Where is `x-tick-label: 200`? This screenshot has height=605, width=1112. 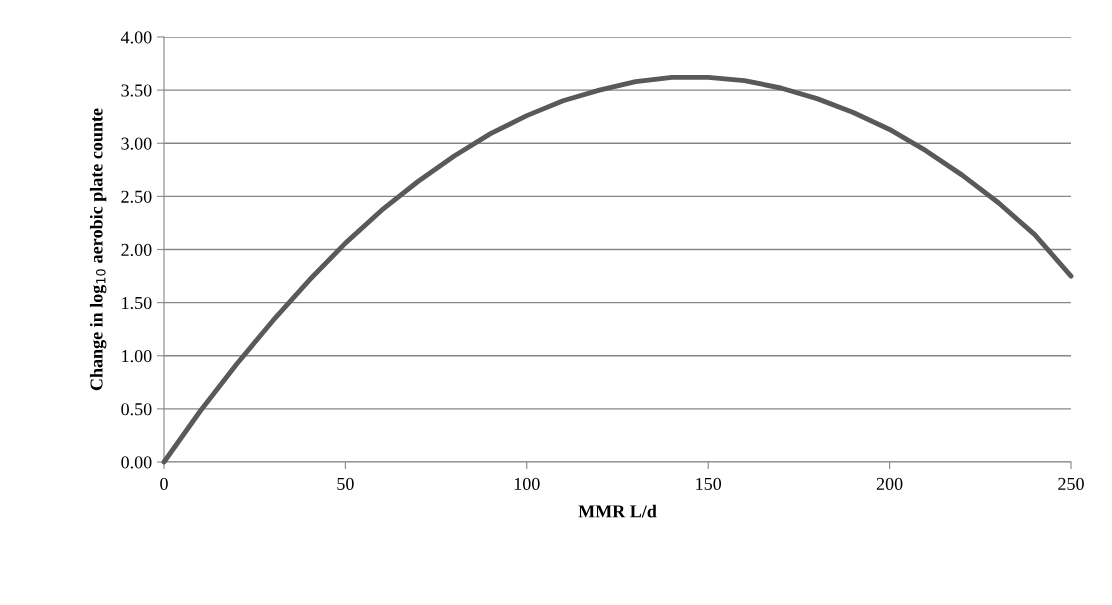 x-tick-label: 200 is located at coordinates (889, 483).